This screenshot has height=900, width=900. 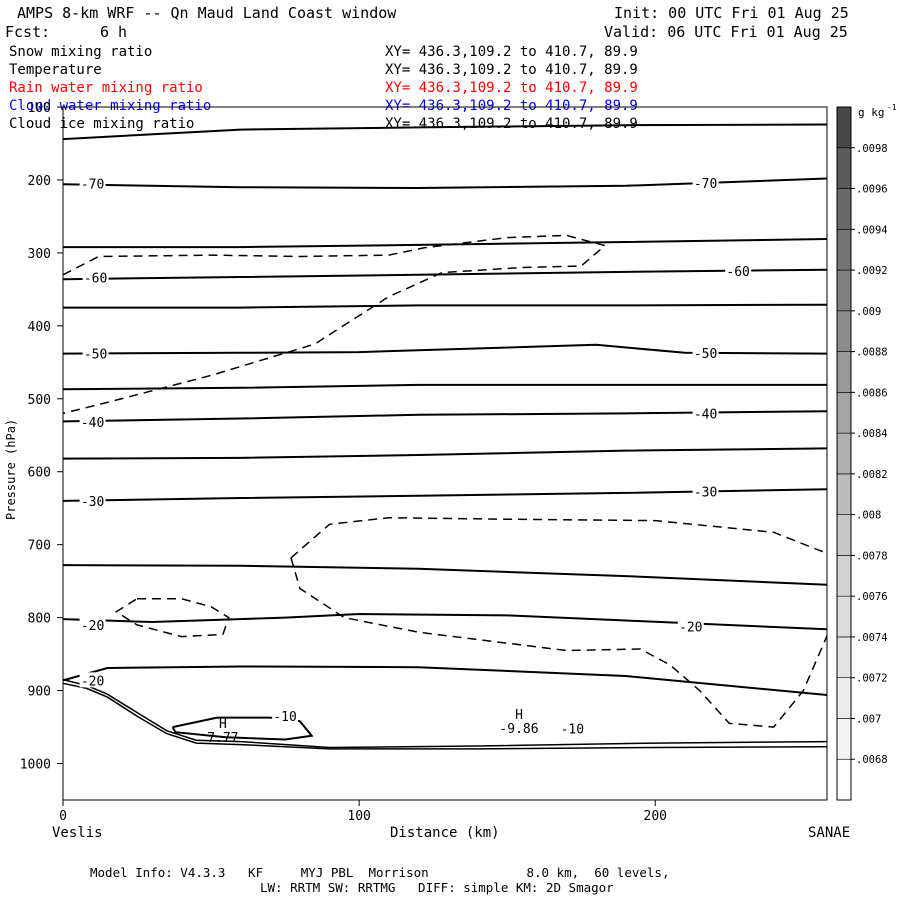 What do you see at coordinates (872, 679) in the screenshot?
I see `colorbar-label: .0072` at bounding box center [872, 679].